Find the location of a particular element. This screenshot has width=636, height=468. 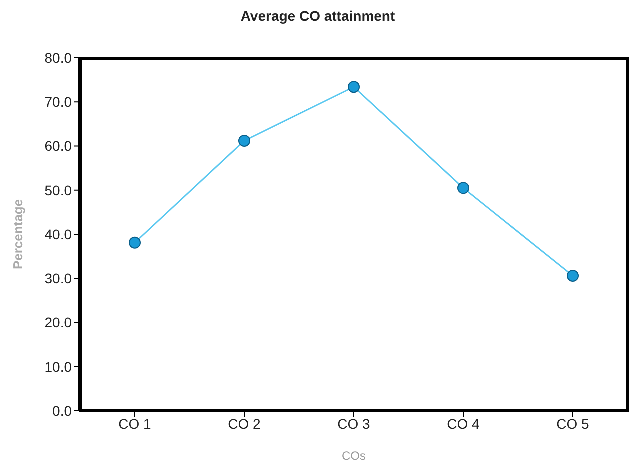

y-tick-label: 60.0 is located at coordinates (58, 146).